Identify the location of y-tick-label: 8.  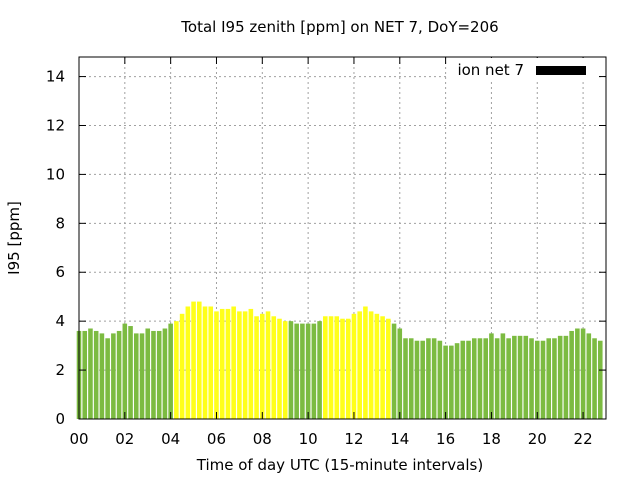
(60, 223).